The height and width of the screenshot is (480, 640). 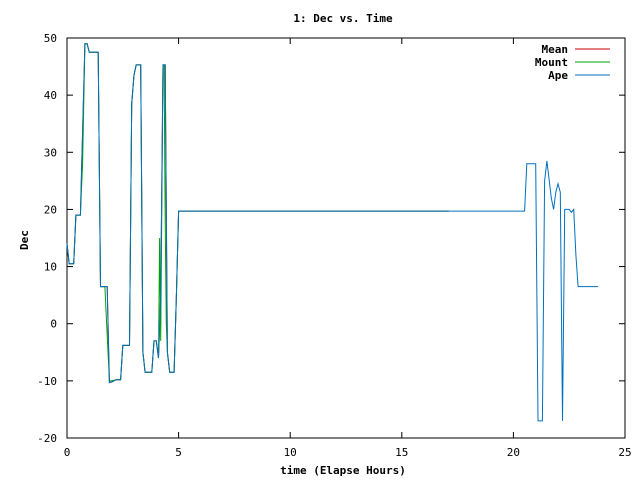 I want to click on x-tick-label: 20, so click(x=513, y=452).